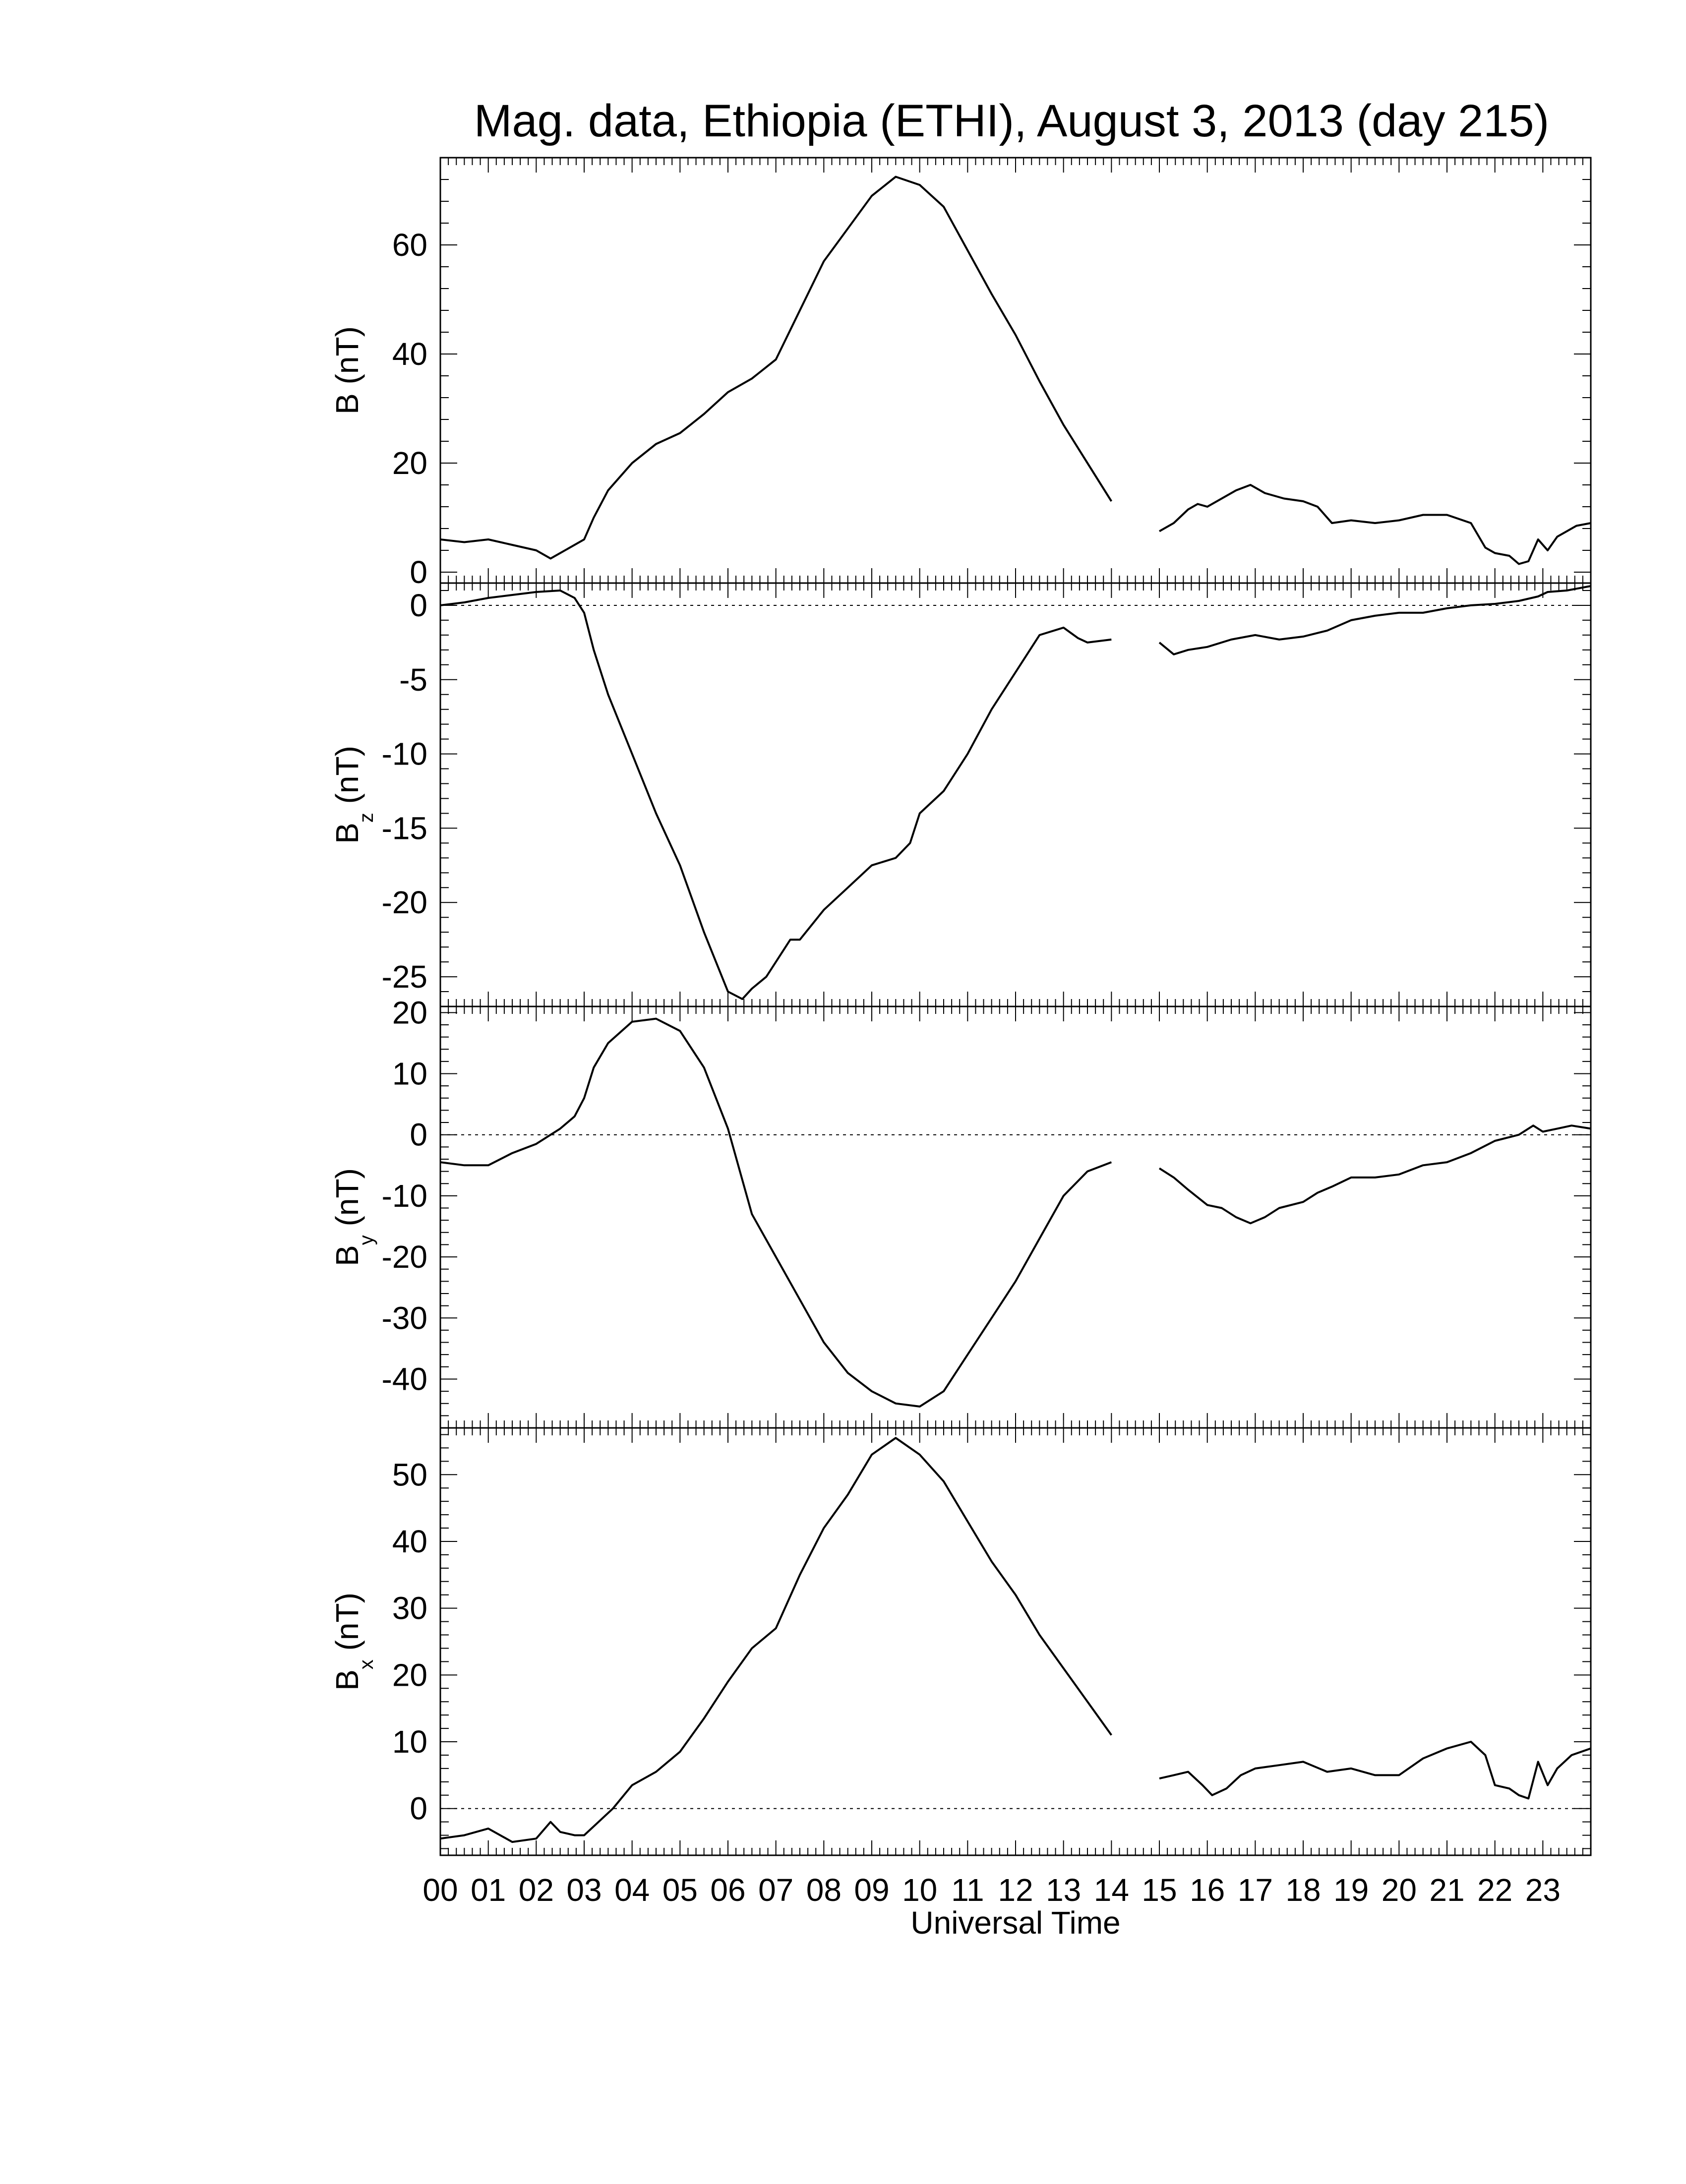  What do you see at coordinates (410, 1474) in the screenshot?
I see `y-tick-label: 50` at bounding box center [410, 1474].